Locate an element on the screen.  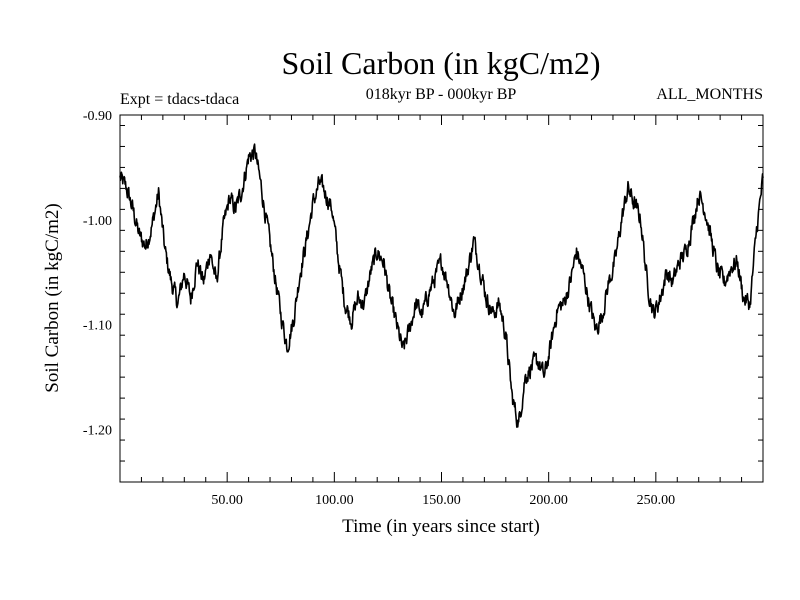
y-tick-label: -1.20 is located at coordinates (97, 431).